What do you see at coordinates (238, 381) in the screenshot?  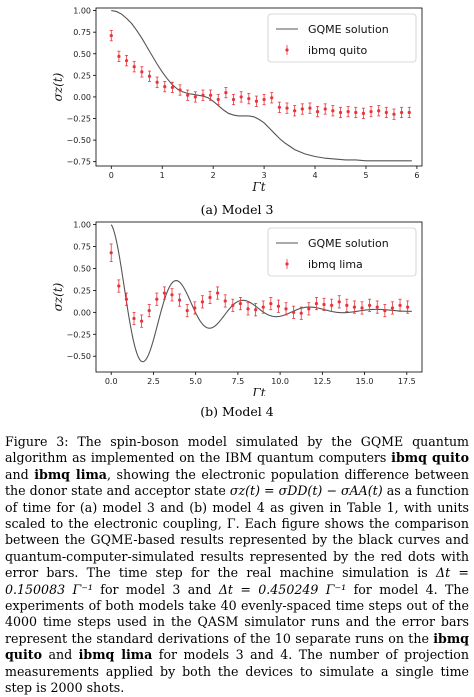 I see `x-tick-label: 7.5` at bounding box center [238, 381].